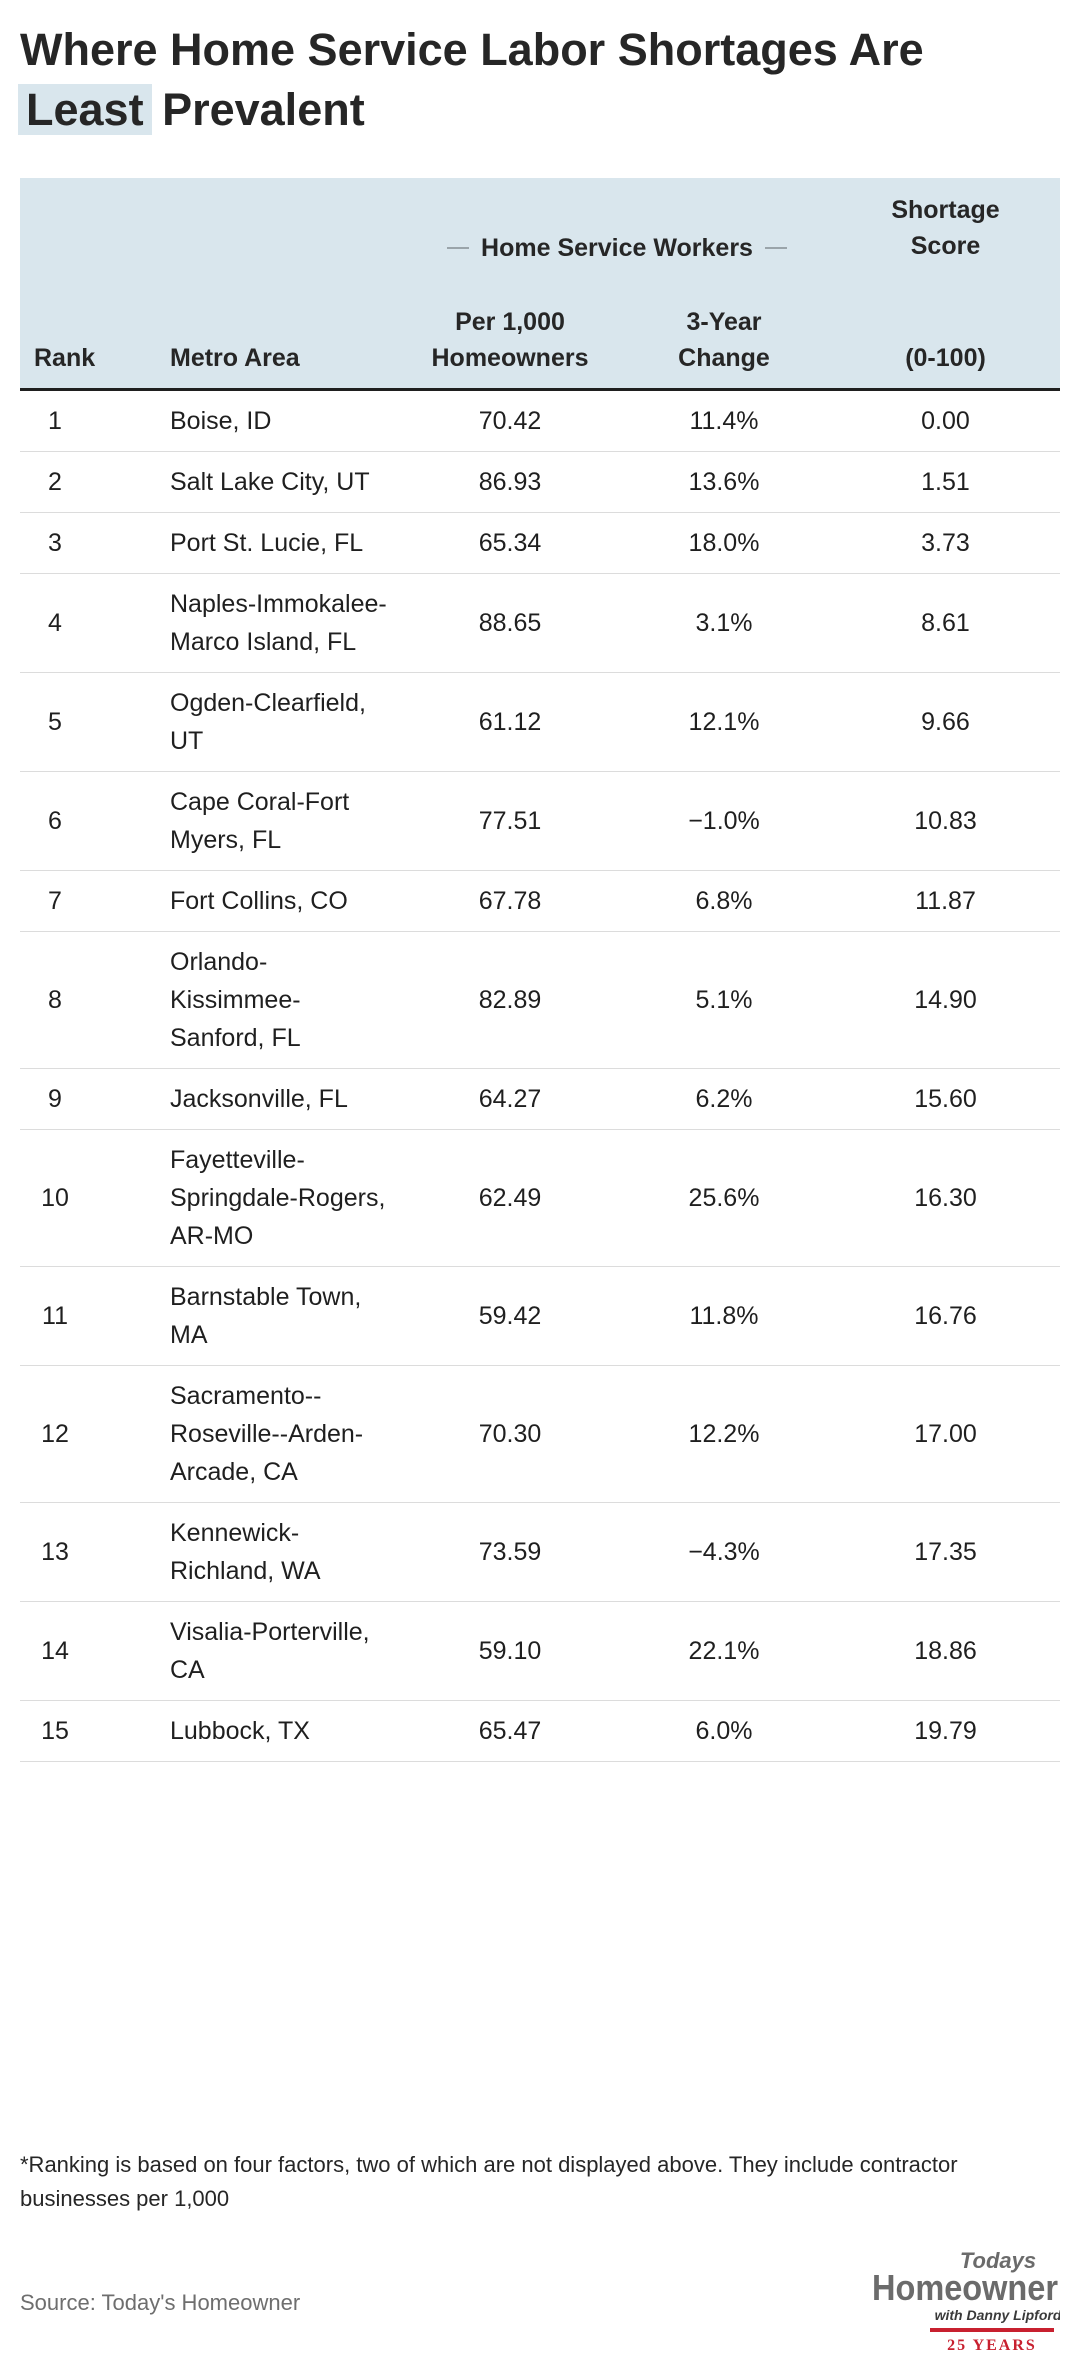  I want to click on change-cell: −4.3%, so click(724, 1552).